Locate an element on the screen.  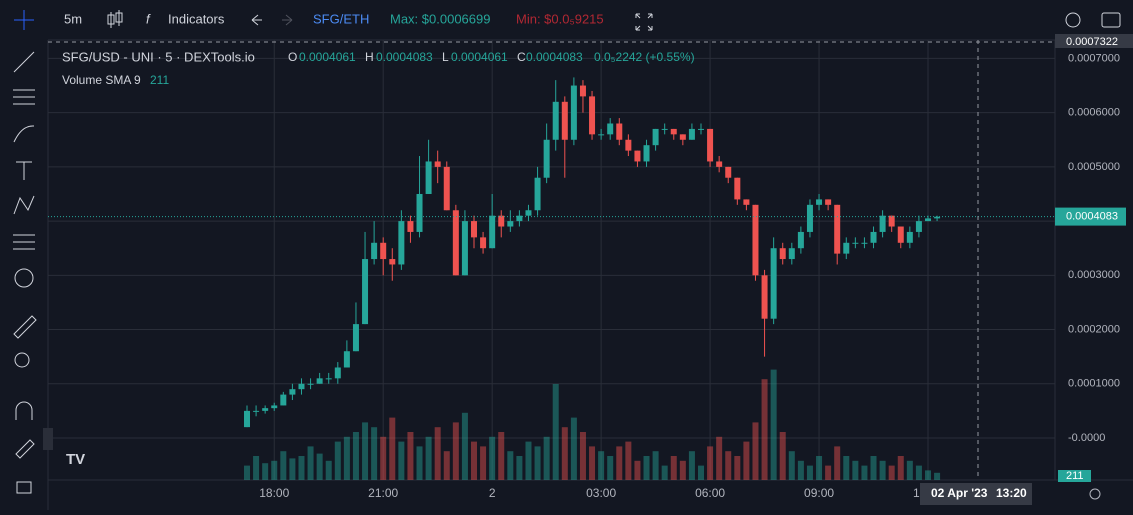
crosshair-price-box is located at coordinates (1094, 41).